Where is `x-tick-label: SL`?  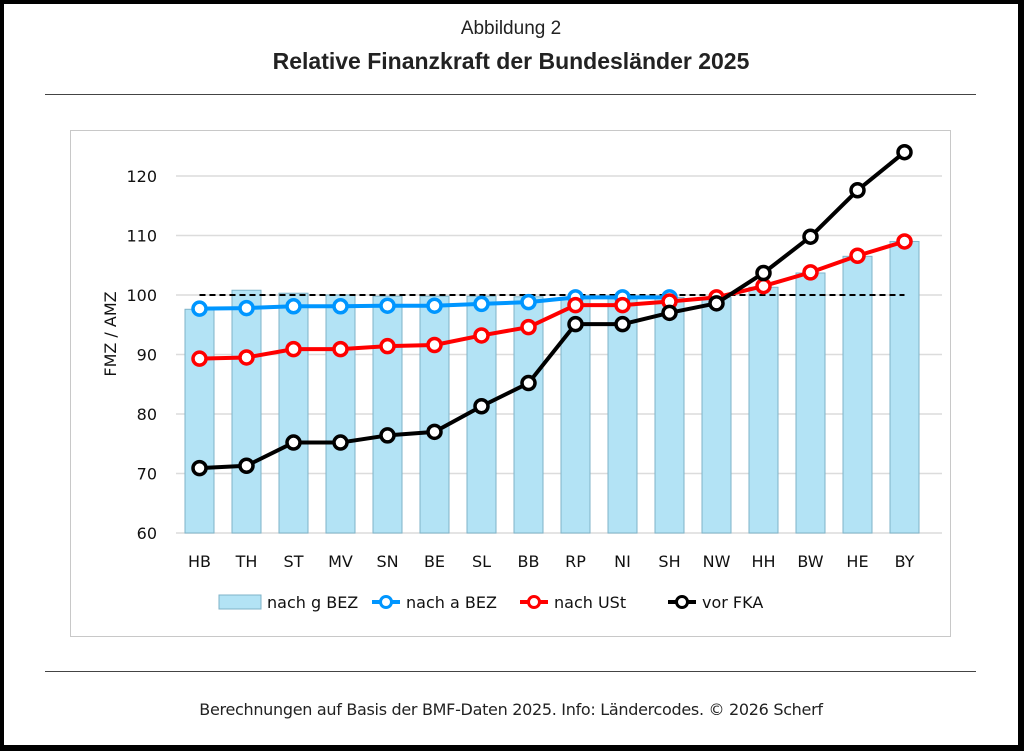
x-tick-label: SL is located at coordinates (481, 561).